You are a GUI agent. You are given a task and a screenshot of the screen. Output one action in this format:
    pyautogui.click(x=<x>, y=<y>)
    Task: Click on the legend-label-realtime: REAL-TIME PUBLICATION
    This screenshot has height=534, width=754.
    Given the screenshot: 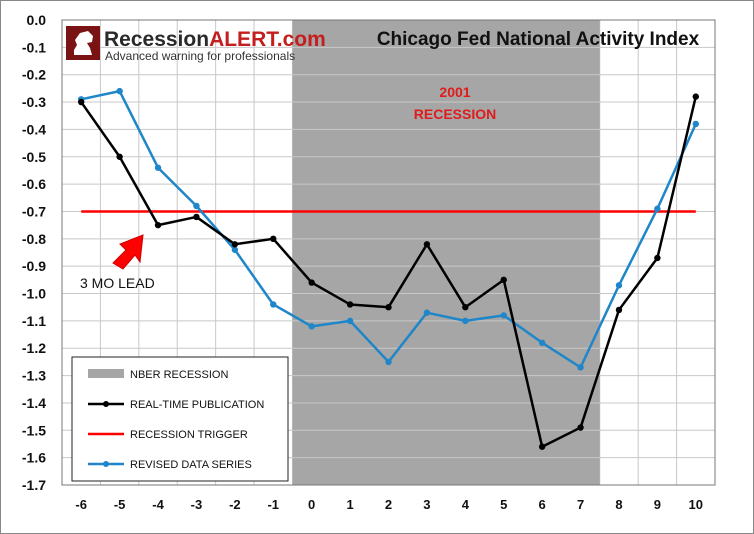 What is the action you would take?
    pyautogui.click(x=197, y=405)
    